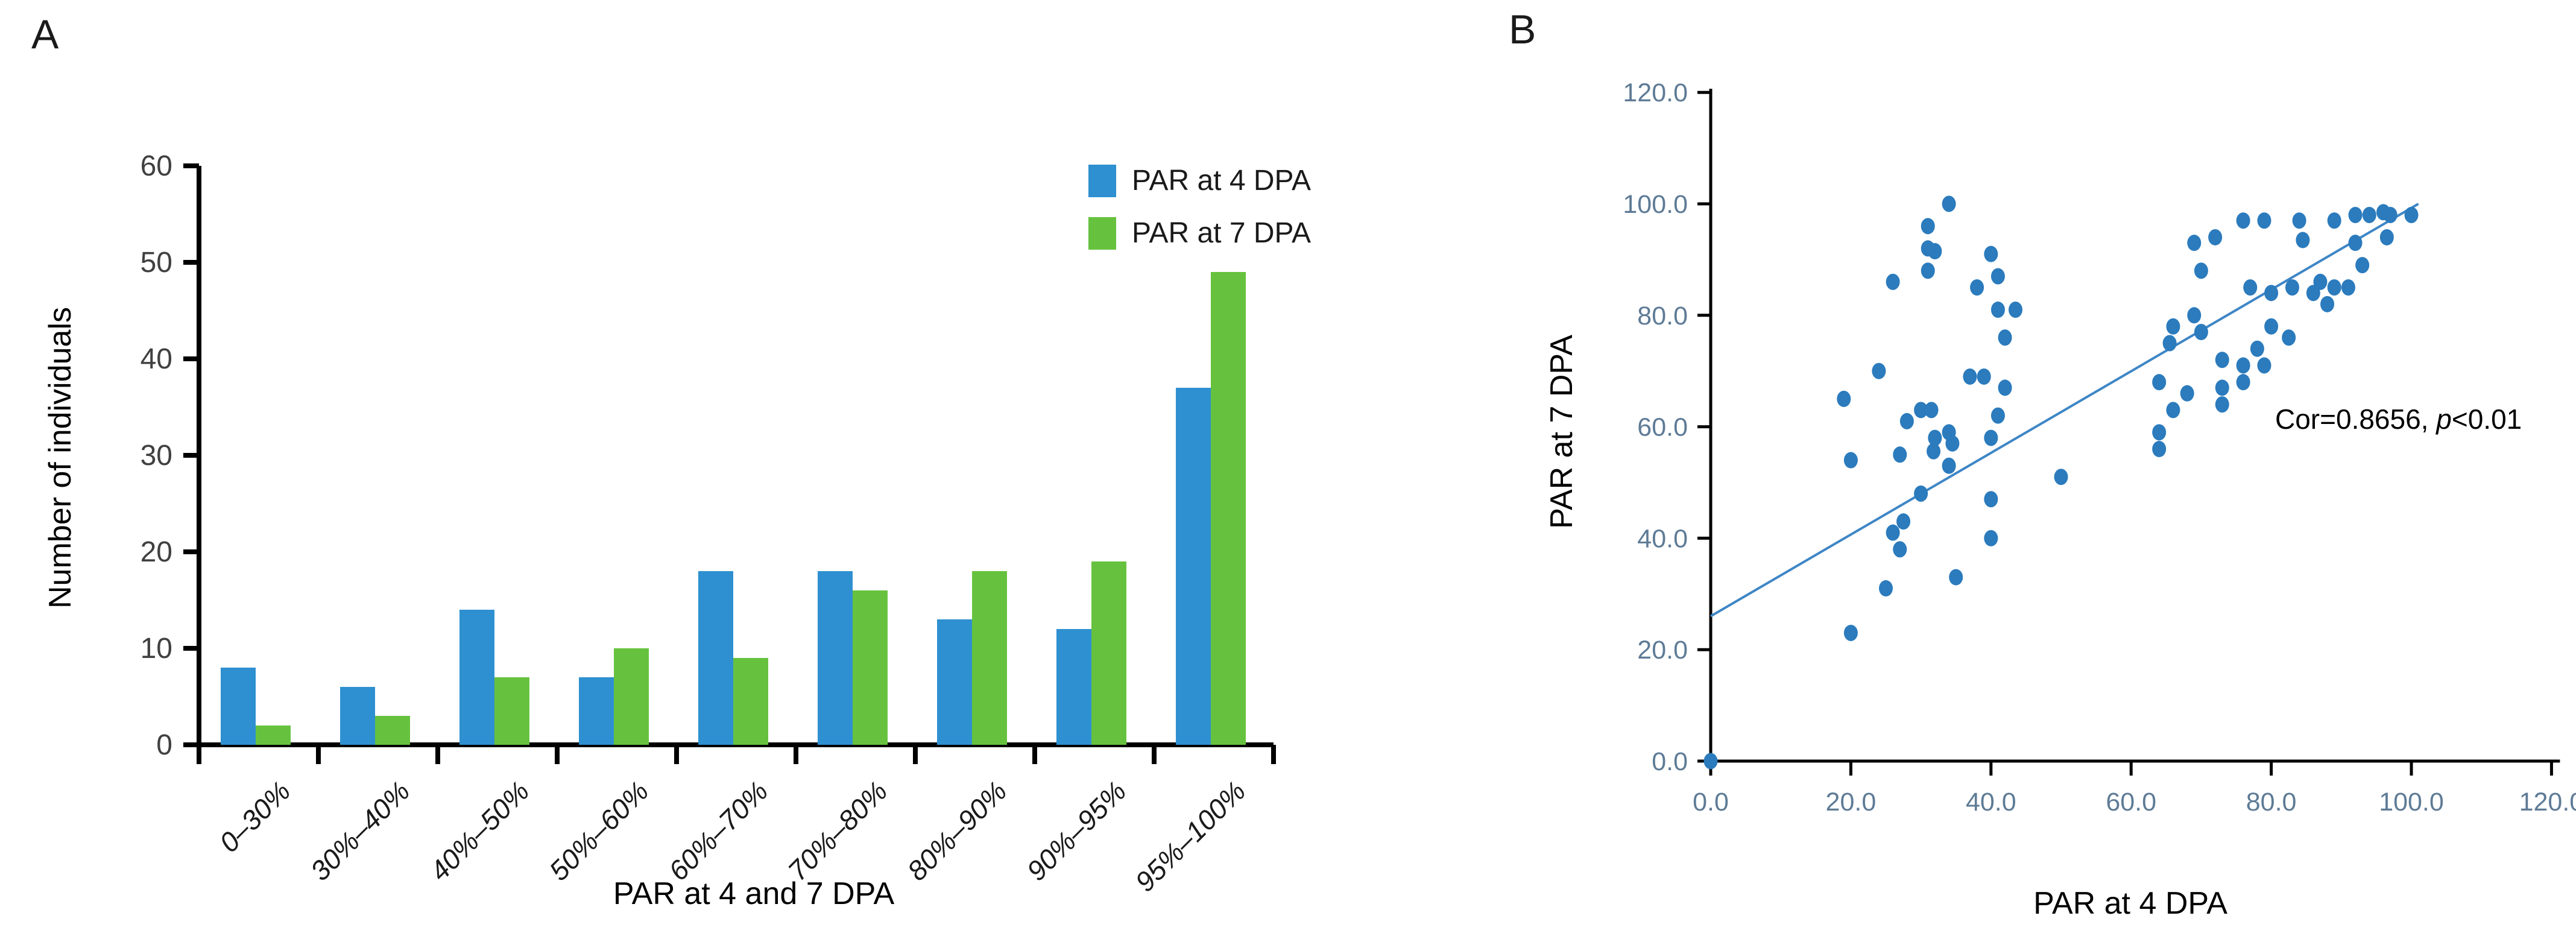 This screenshot has height=939, width=2576. Describe the element at coordinates (2130, 903) in the screenshot. I see `scatter-x-axis-title: PAR at 4 DPA` at that location.